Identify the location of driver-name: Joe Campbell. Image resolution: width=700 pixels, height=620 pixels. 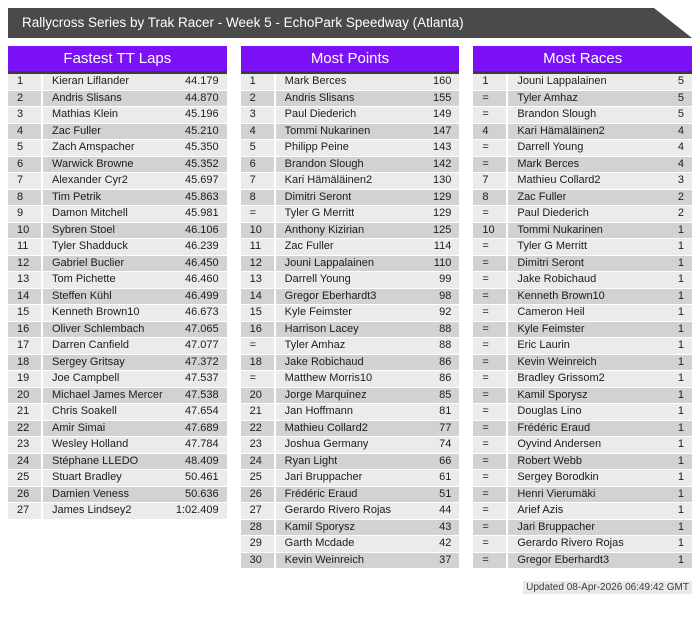
(86, 378).